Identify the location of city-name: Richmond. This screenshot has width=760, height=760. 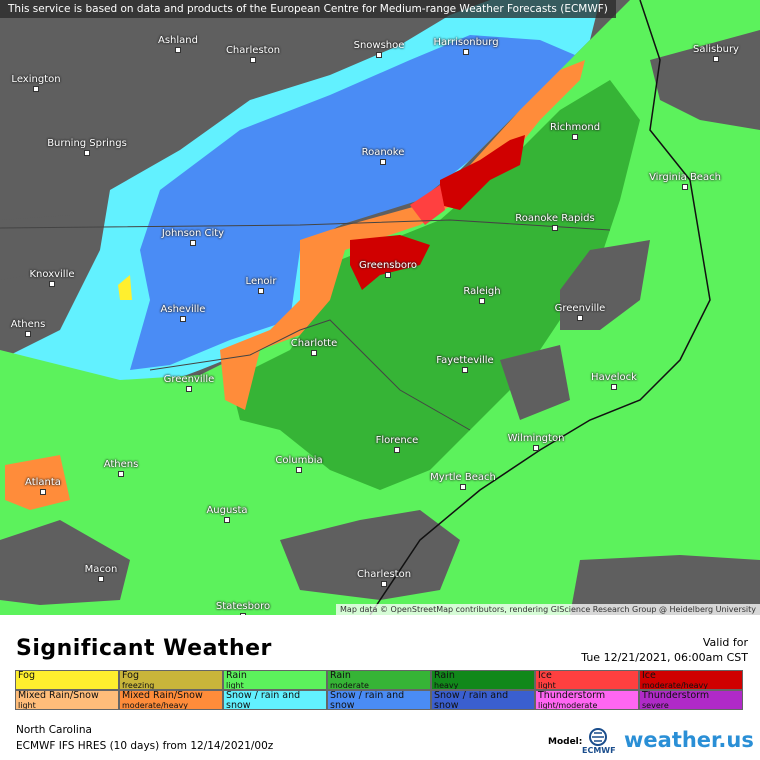
(575, 127).